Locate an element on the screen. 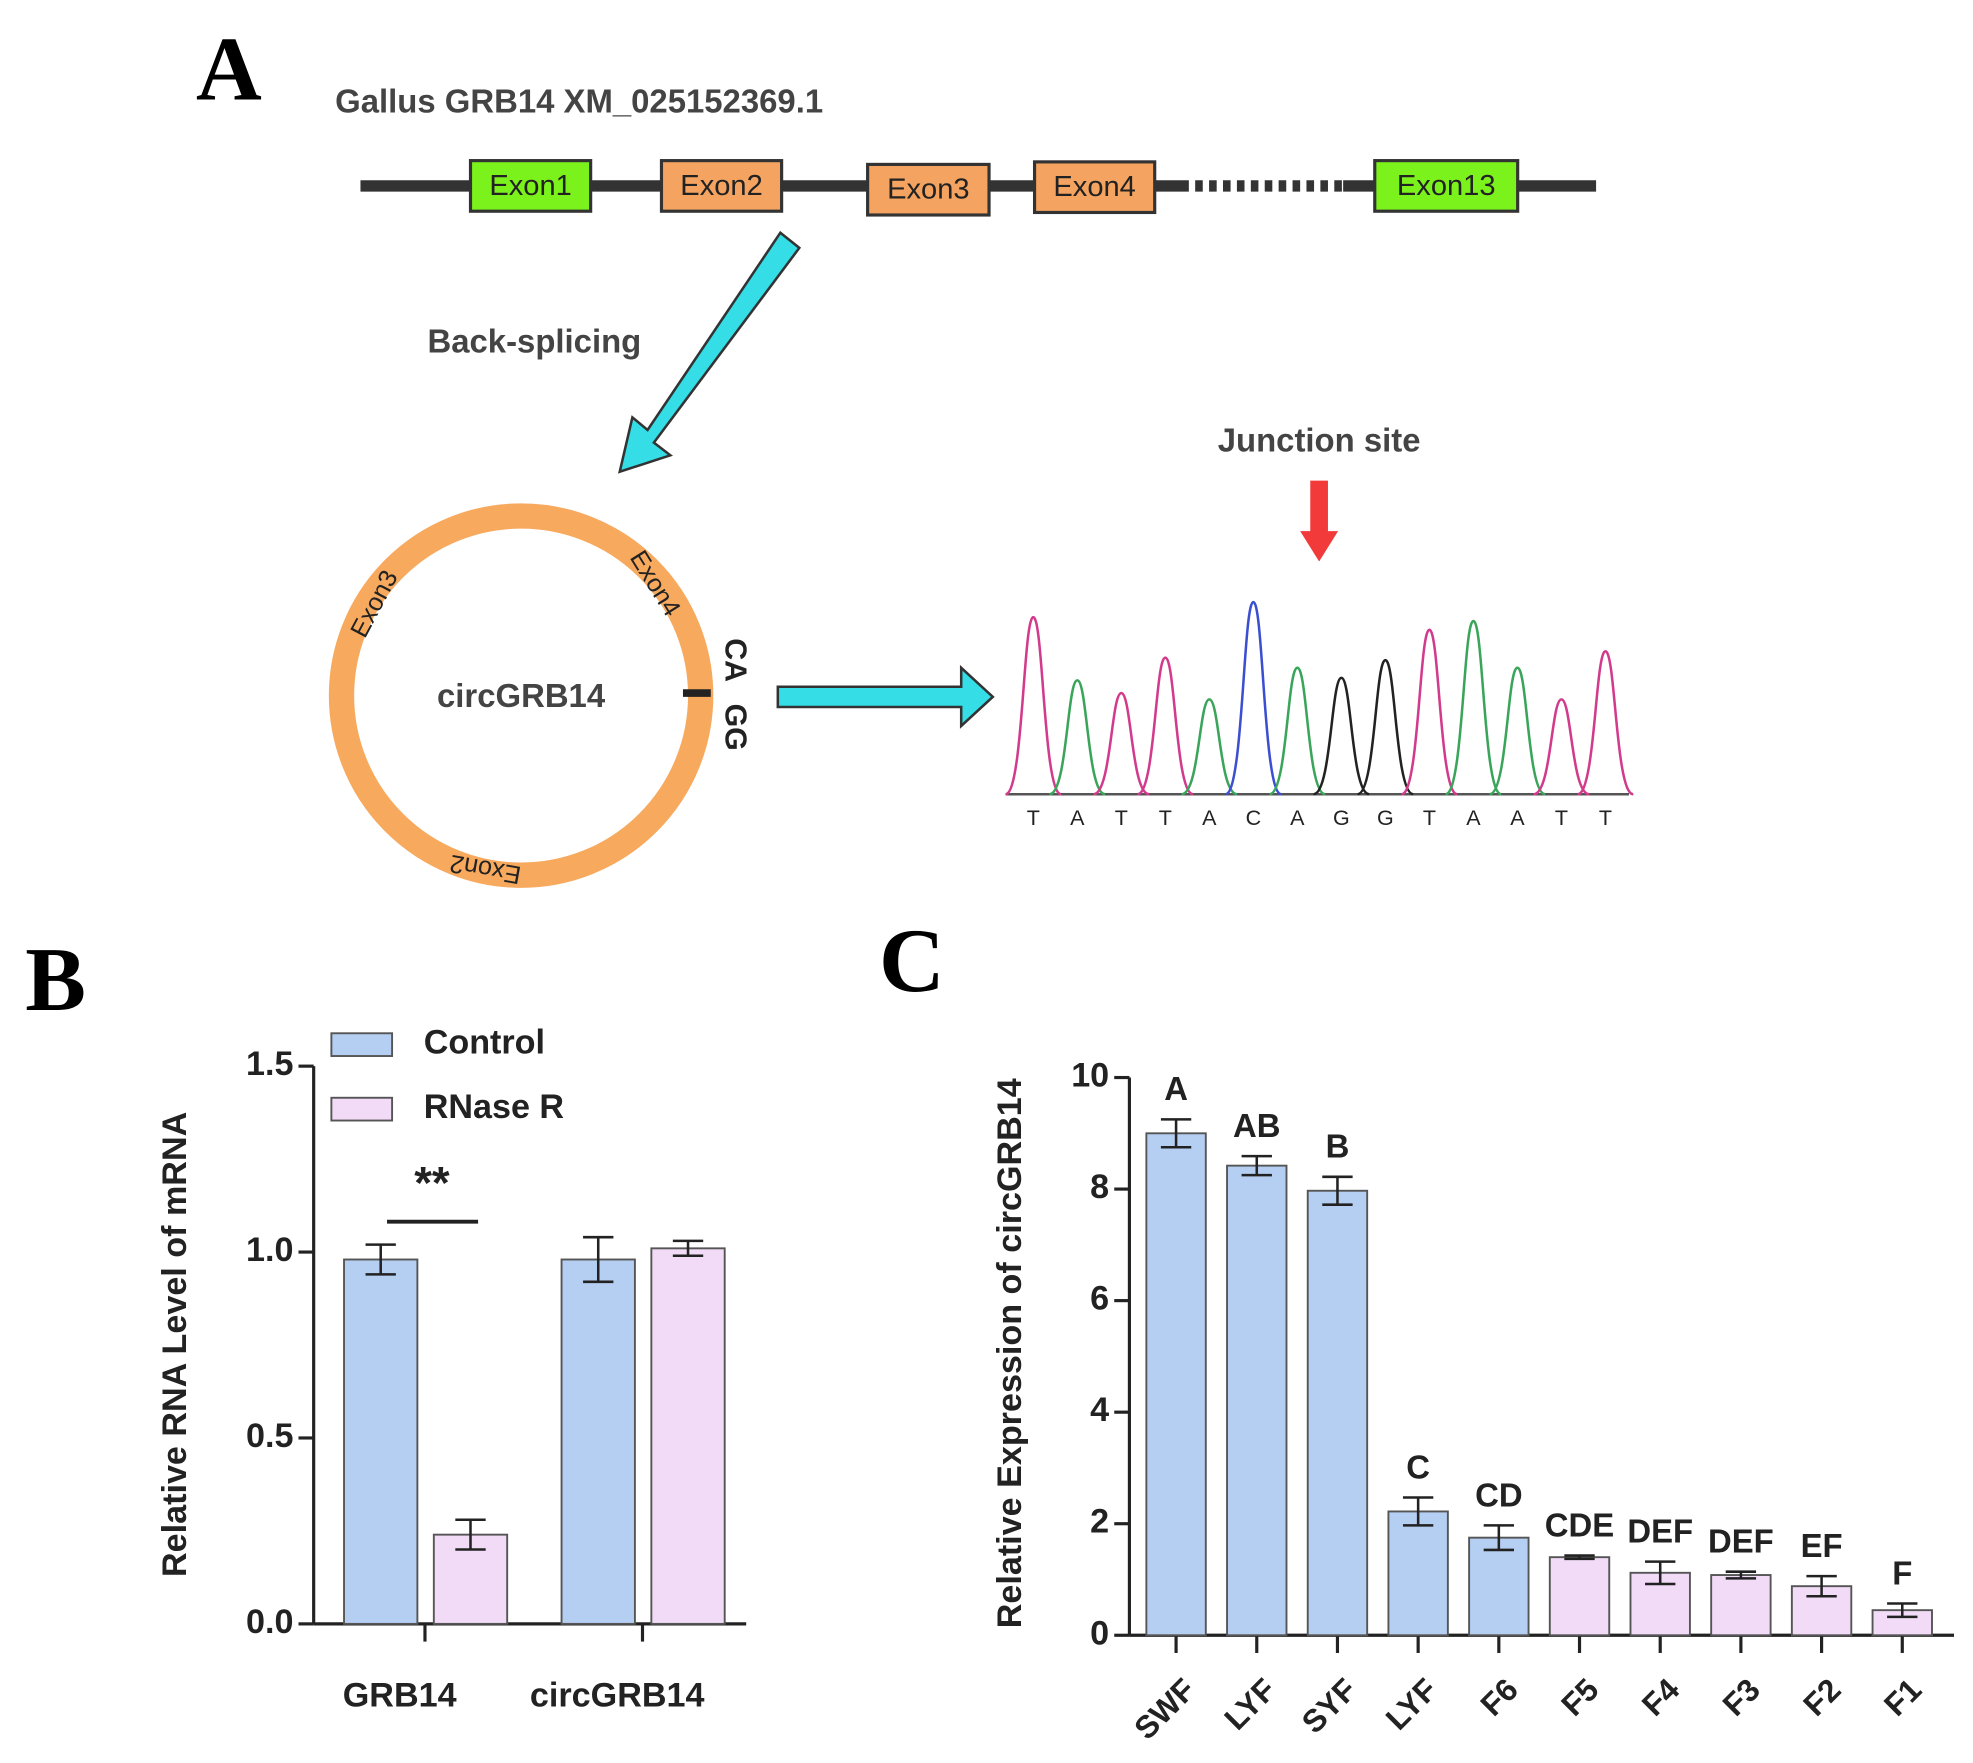 Image resolution: width=1973 pixels, height=1763 pixels. junction-pointer is located at coordinates (1319, 521).